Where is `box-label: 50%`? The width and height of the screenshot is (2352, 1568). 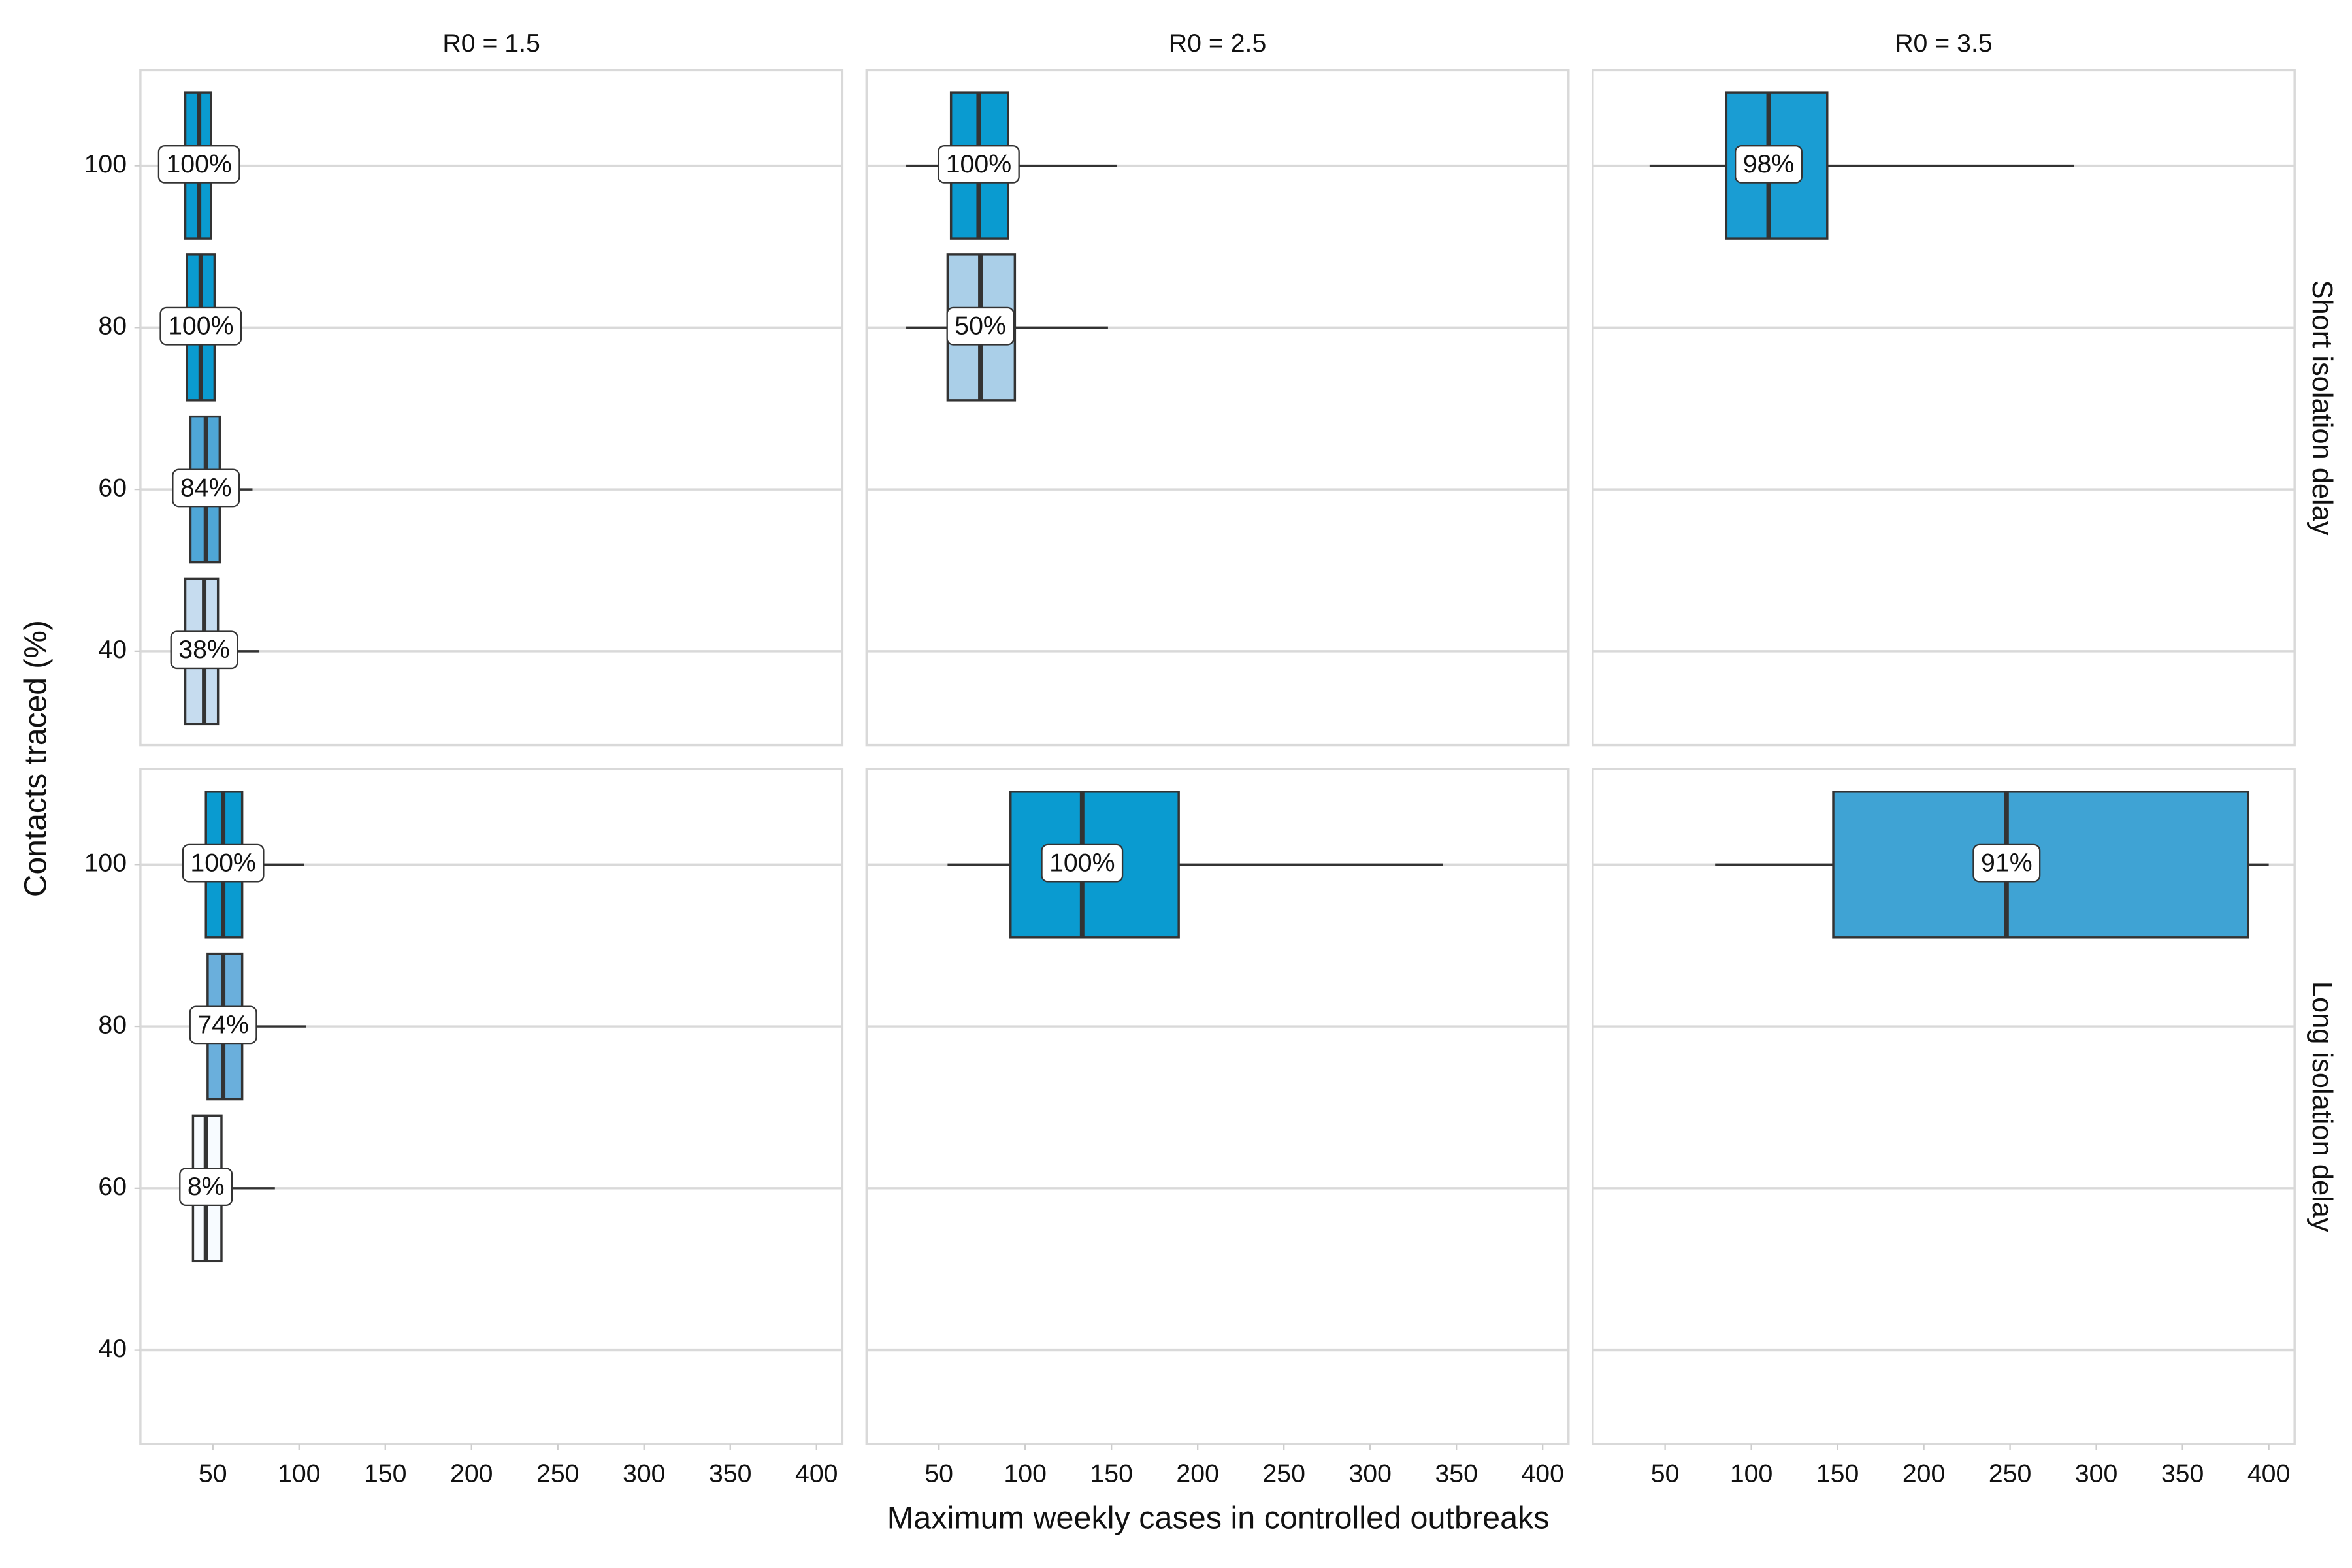
box-label: 50% is located at coordinates (980, 326).